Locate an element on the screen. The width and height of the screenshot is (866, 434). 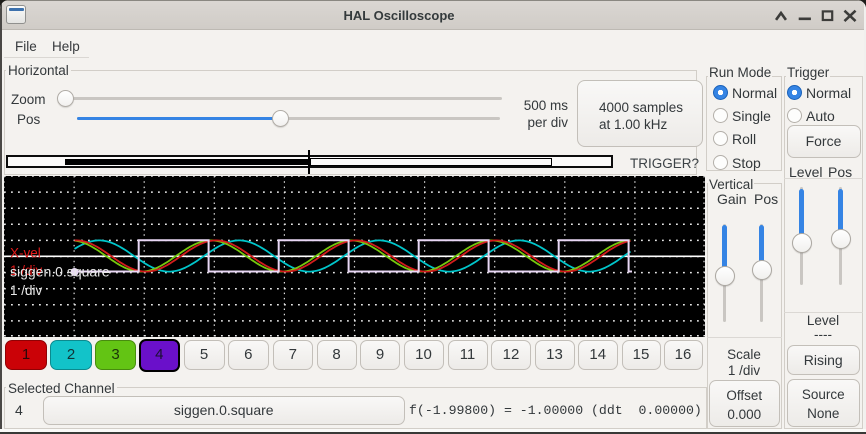
svg-text: siggen.0.square is located at coordinates (60, 272).